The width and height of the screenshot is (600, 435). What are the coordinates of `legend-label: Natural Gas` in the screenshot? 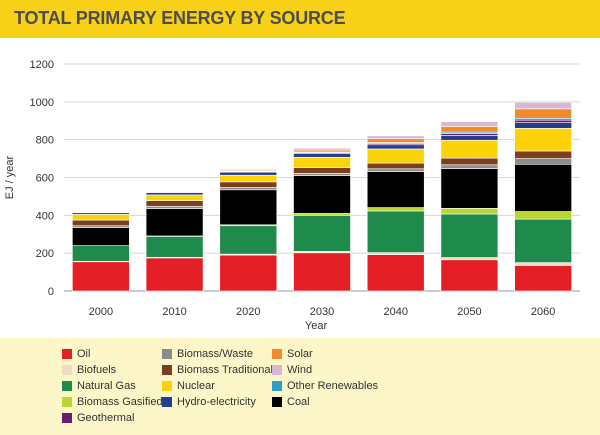 It's located at (106, 386).